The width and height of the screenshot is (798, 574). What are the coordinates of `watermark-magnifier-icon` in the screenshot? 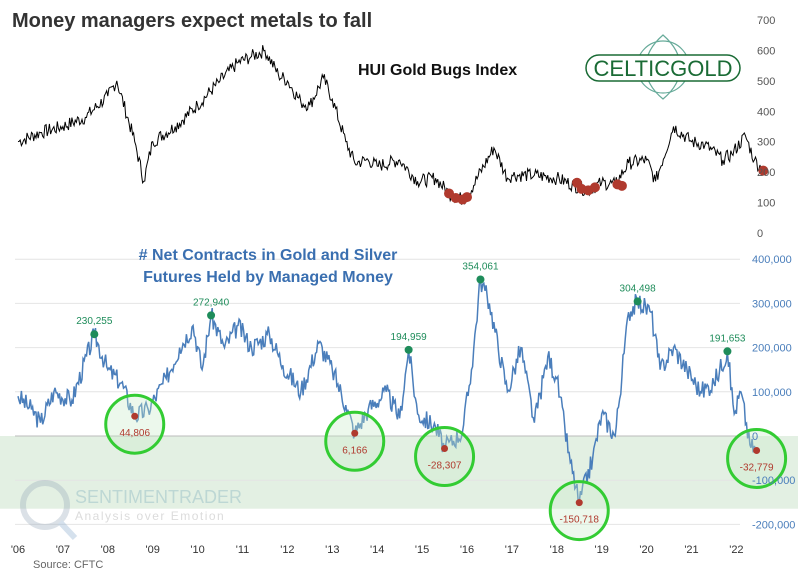 It's located at (45, 505).